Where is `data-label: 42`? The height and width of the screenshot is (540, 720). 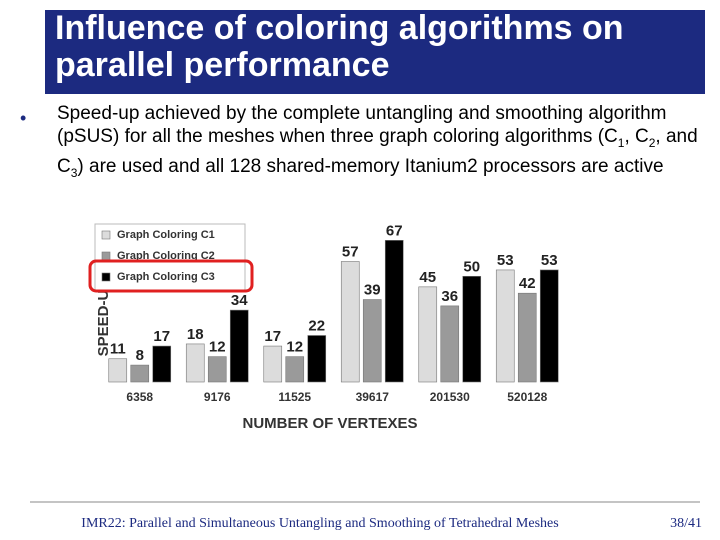
data-label: 42 is located at coordinates (527, 283).